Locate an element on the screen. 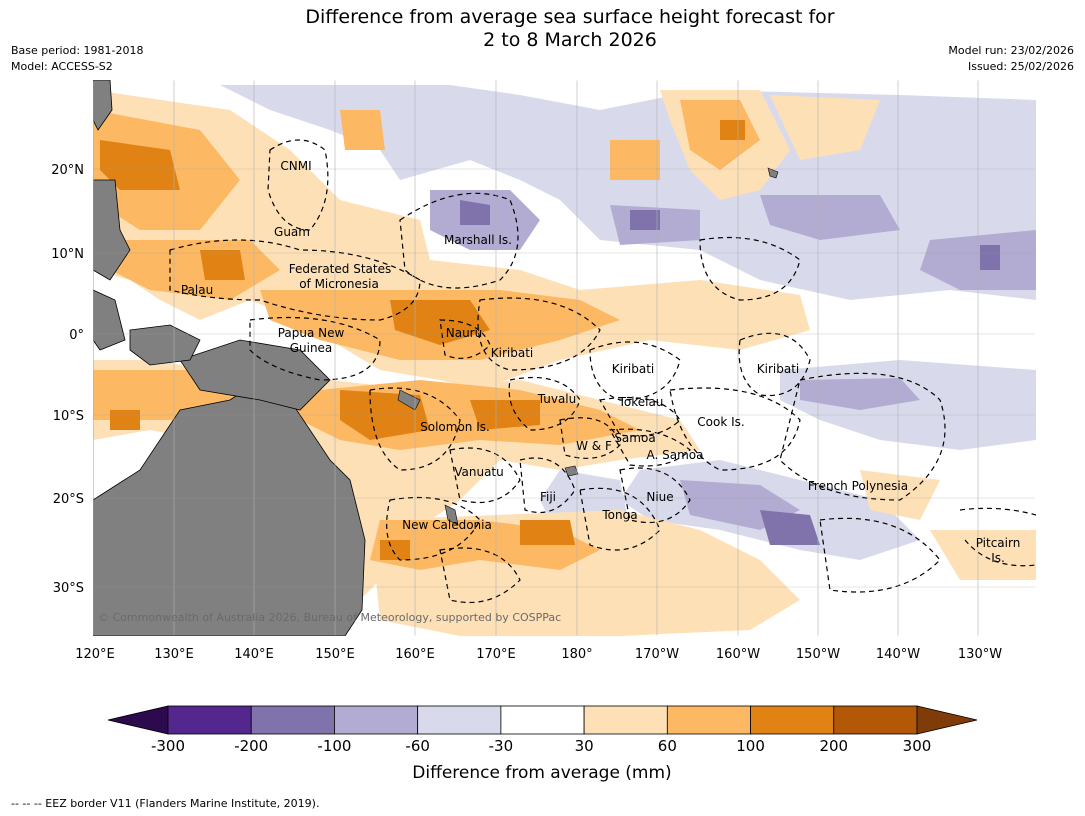 This screenshot has height=816, width=1085. model-name: Model: ACCESS-S2 is located at coordinates (62, 66).